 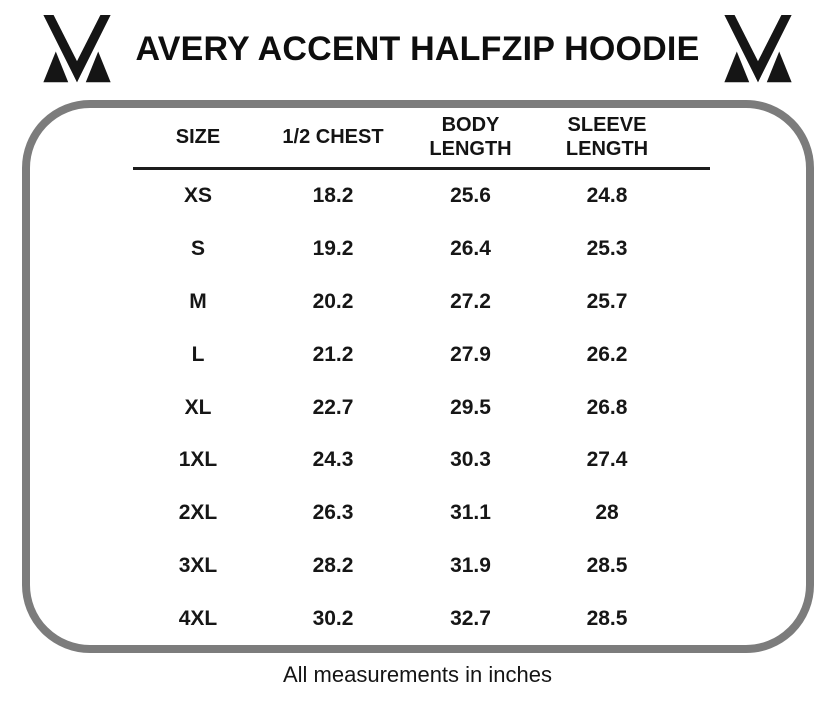 What do you see at coordinates (197, 249) in the screenshot?
I see `size-cell: S` at bounding box center [197, 249].